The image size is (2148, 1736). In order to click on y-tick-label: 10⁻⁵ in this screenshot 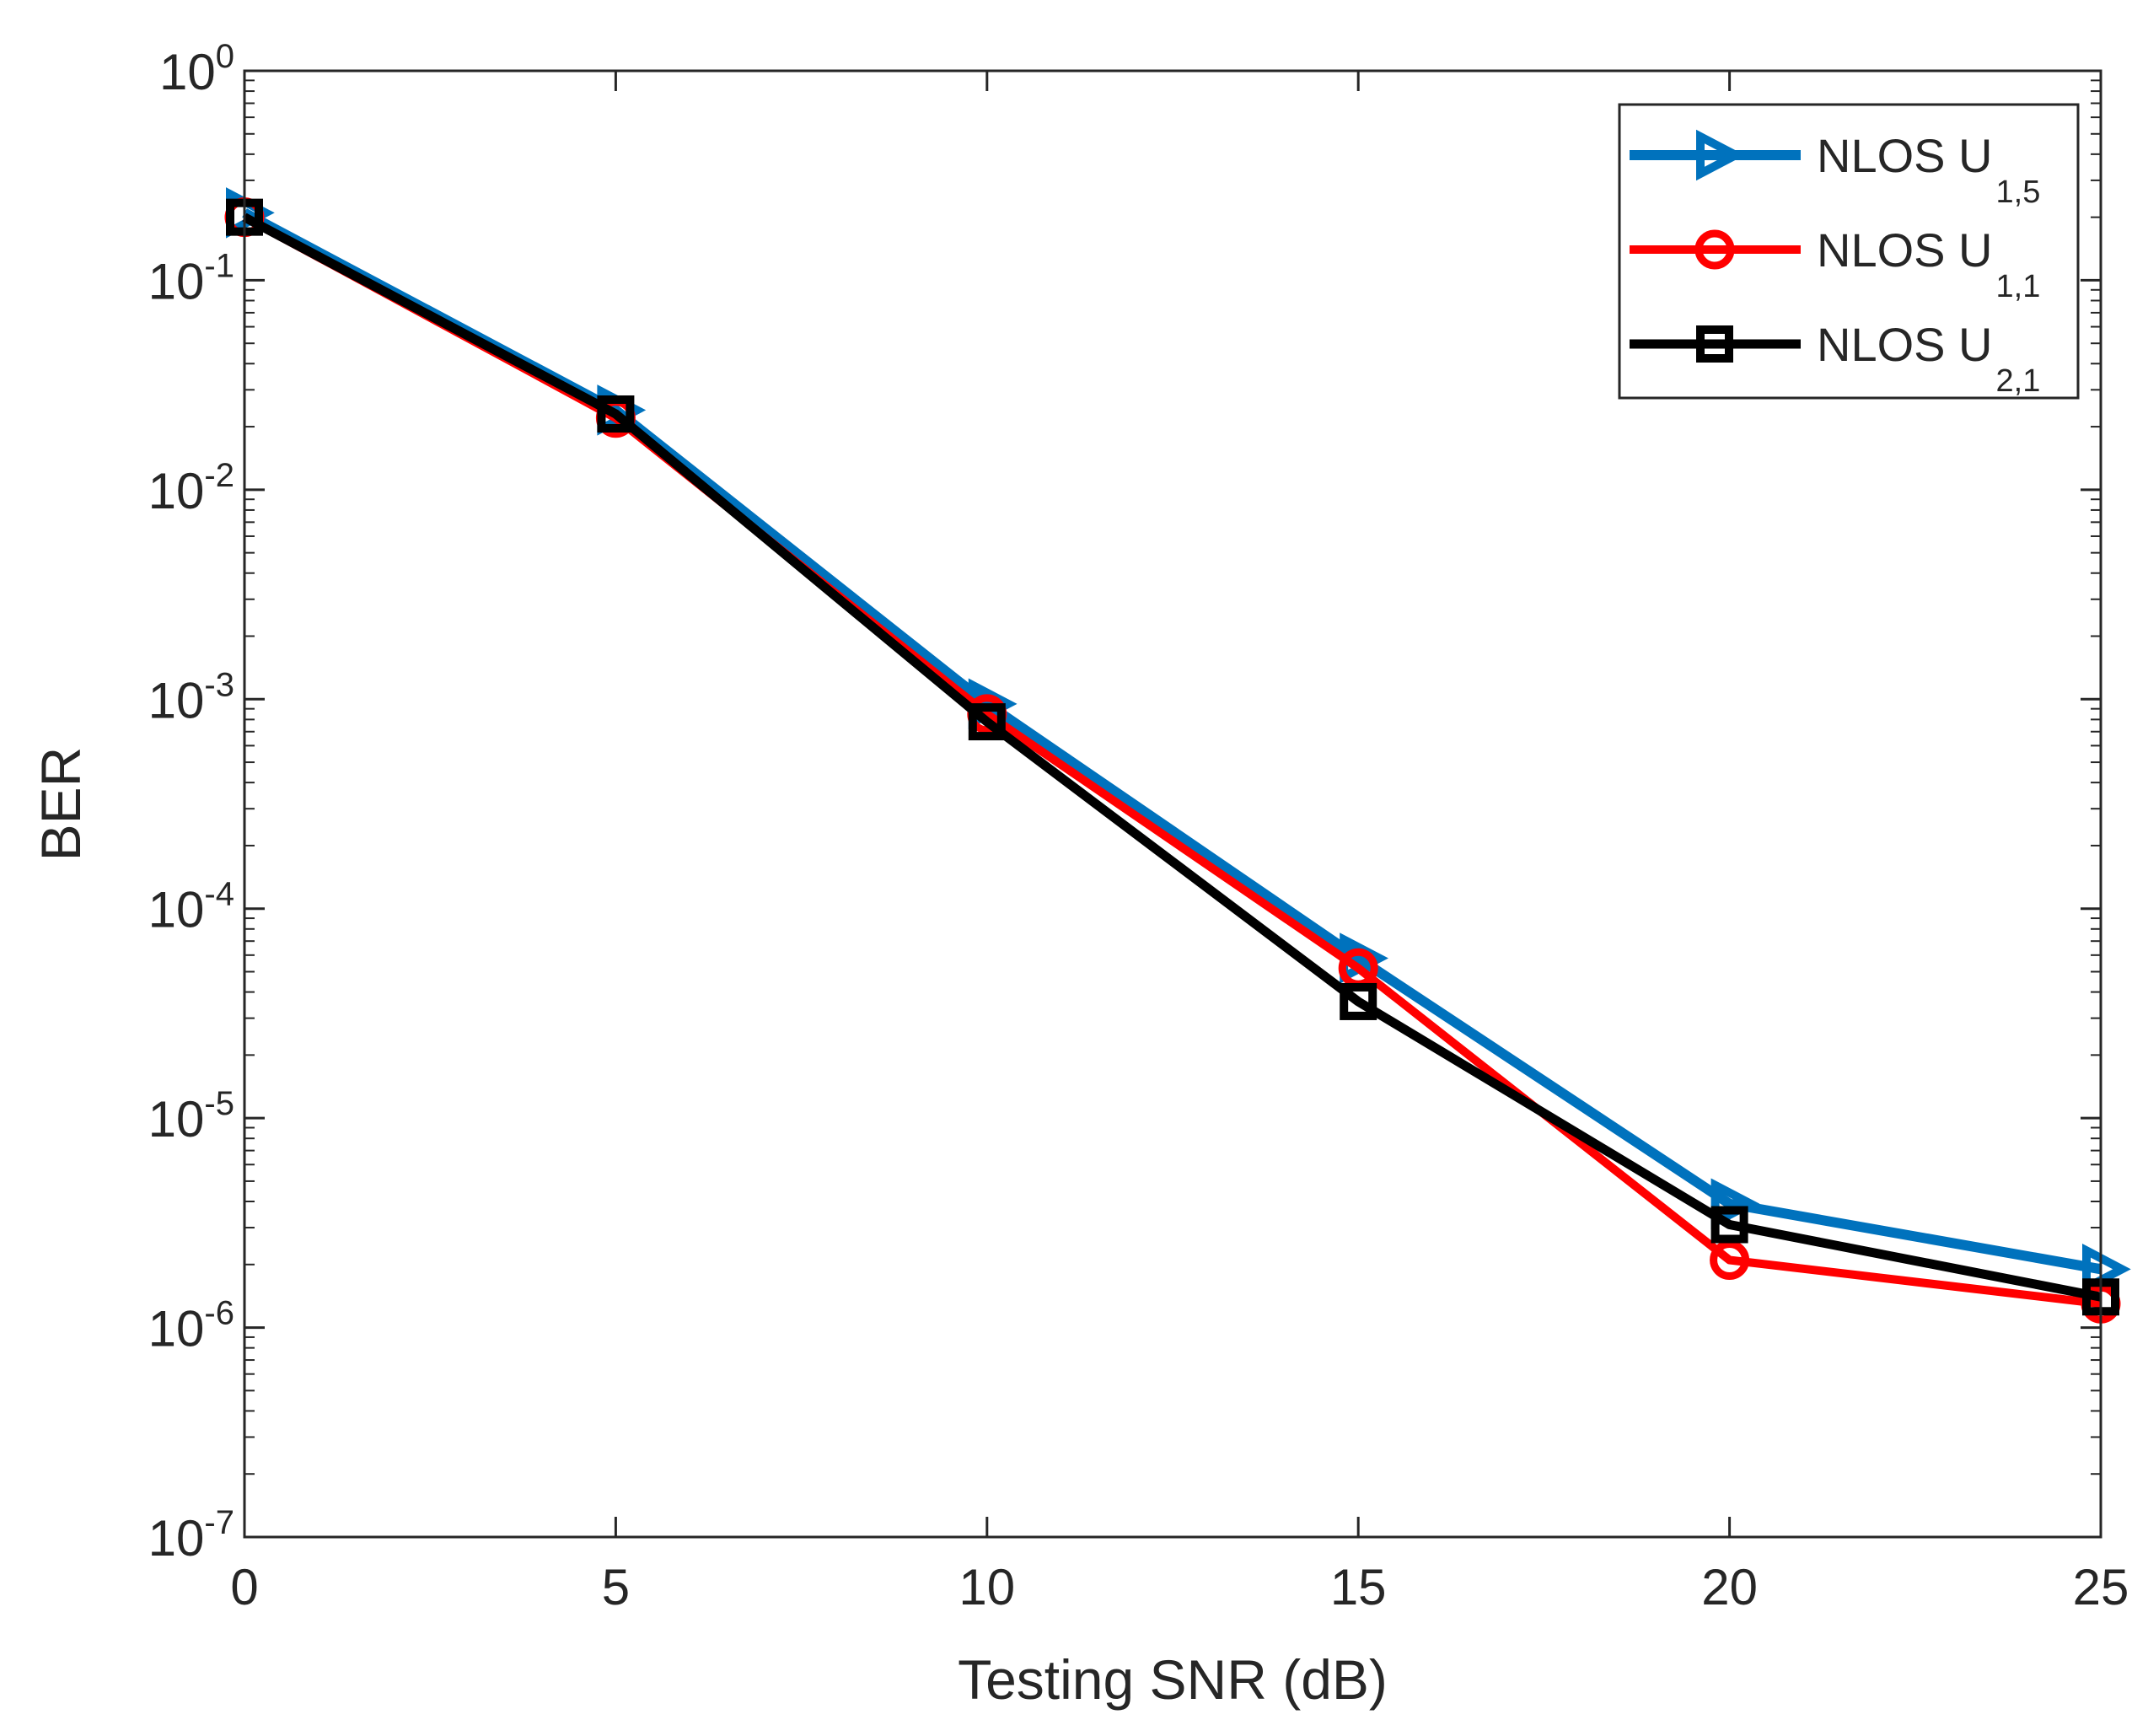, I will do `click(191, 1116)`.